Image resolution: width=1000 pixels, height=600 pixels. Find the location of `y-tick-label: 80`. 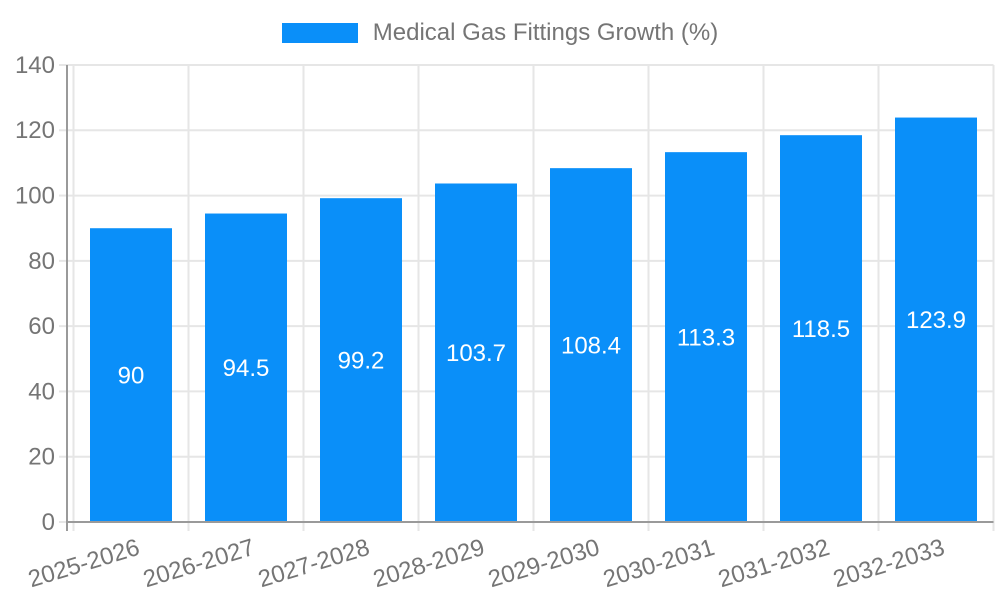

y-tick-label: 80 is located at coordinates (41, 261).